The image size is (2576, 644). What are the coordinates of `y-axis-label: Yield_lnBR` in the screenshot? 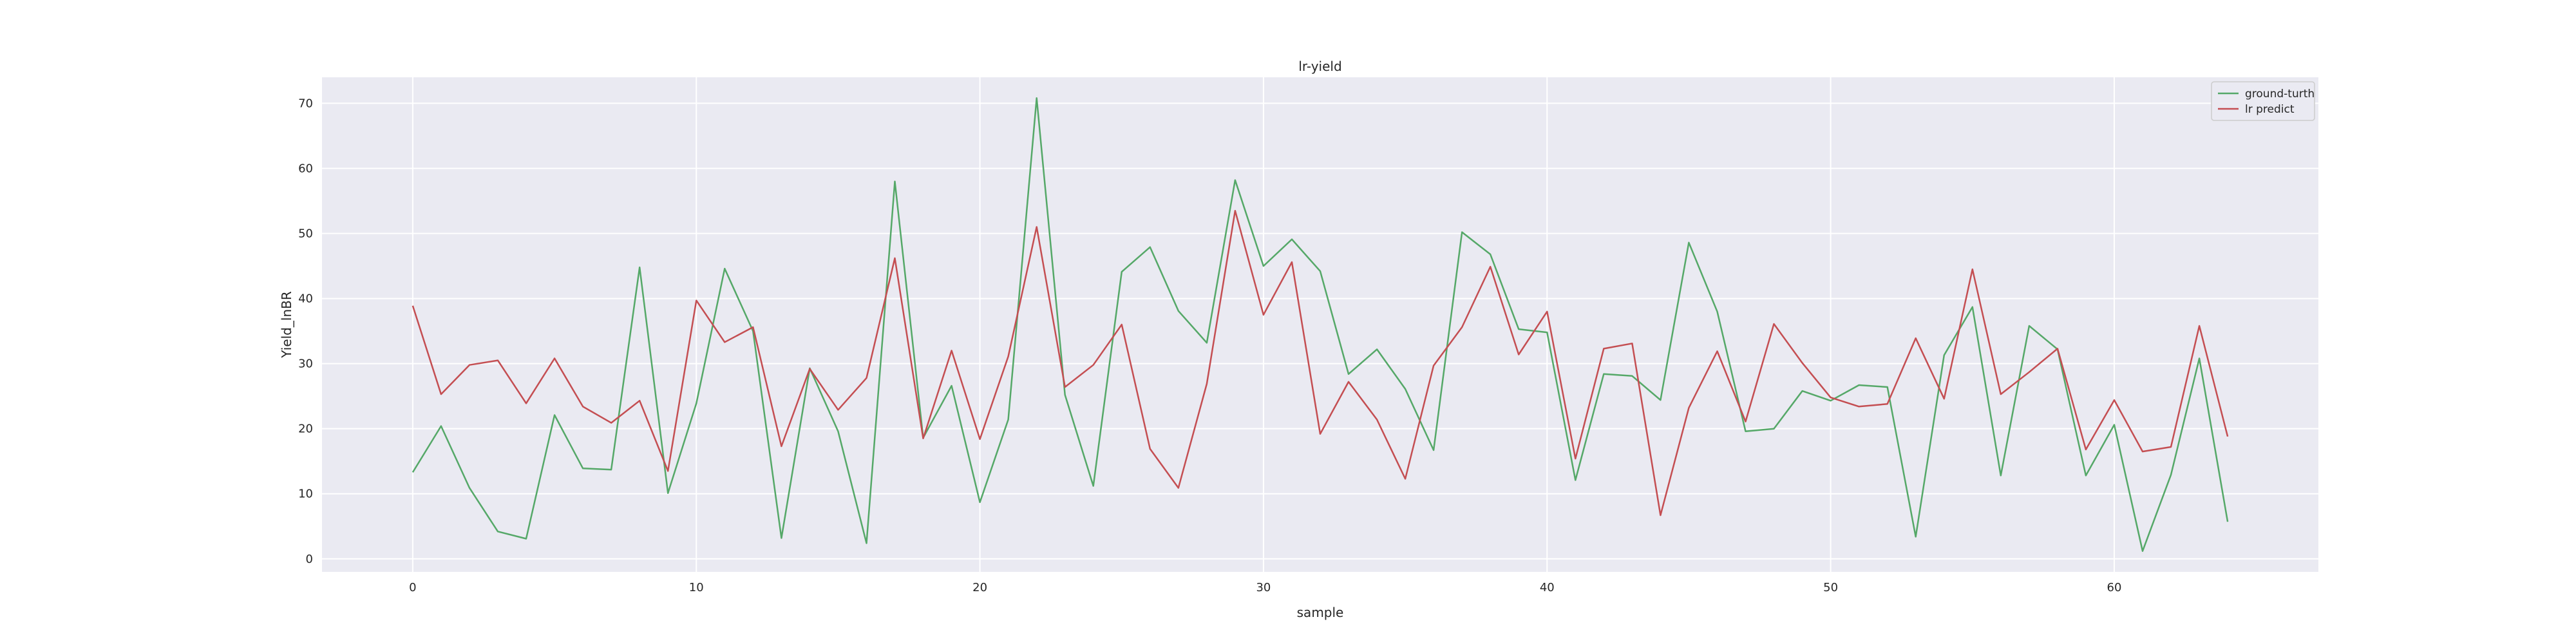 It's located at (286, 325).